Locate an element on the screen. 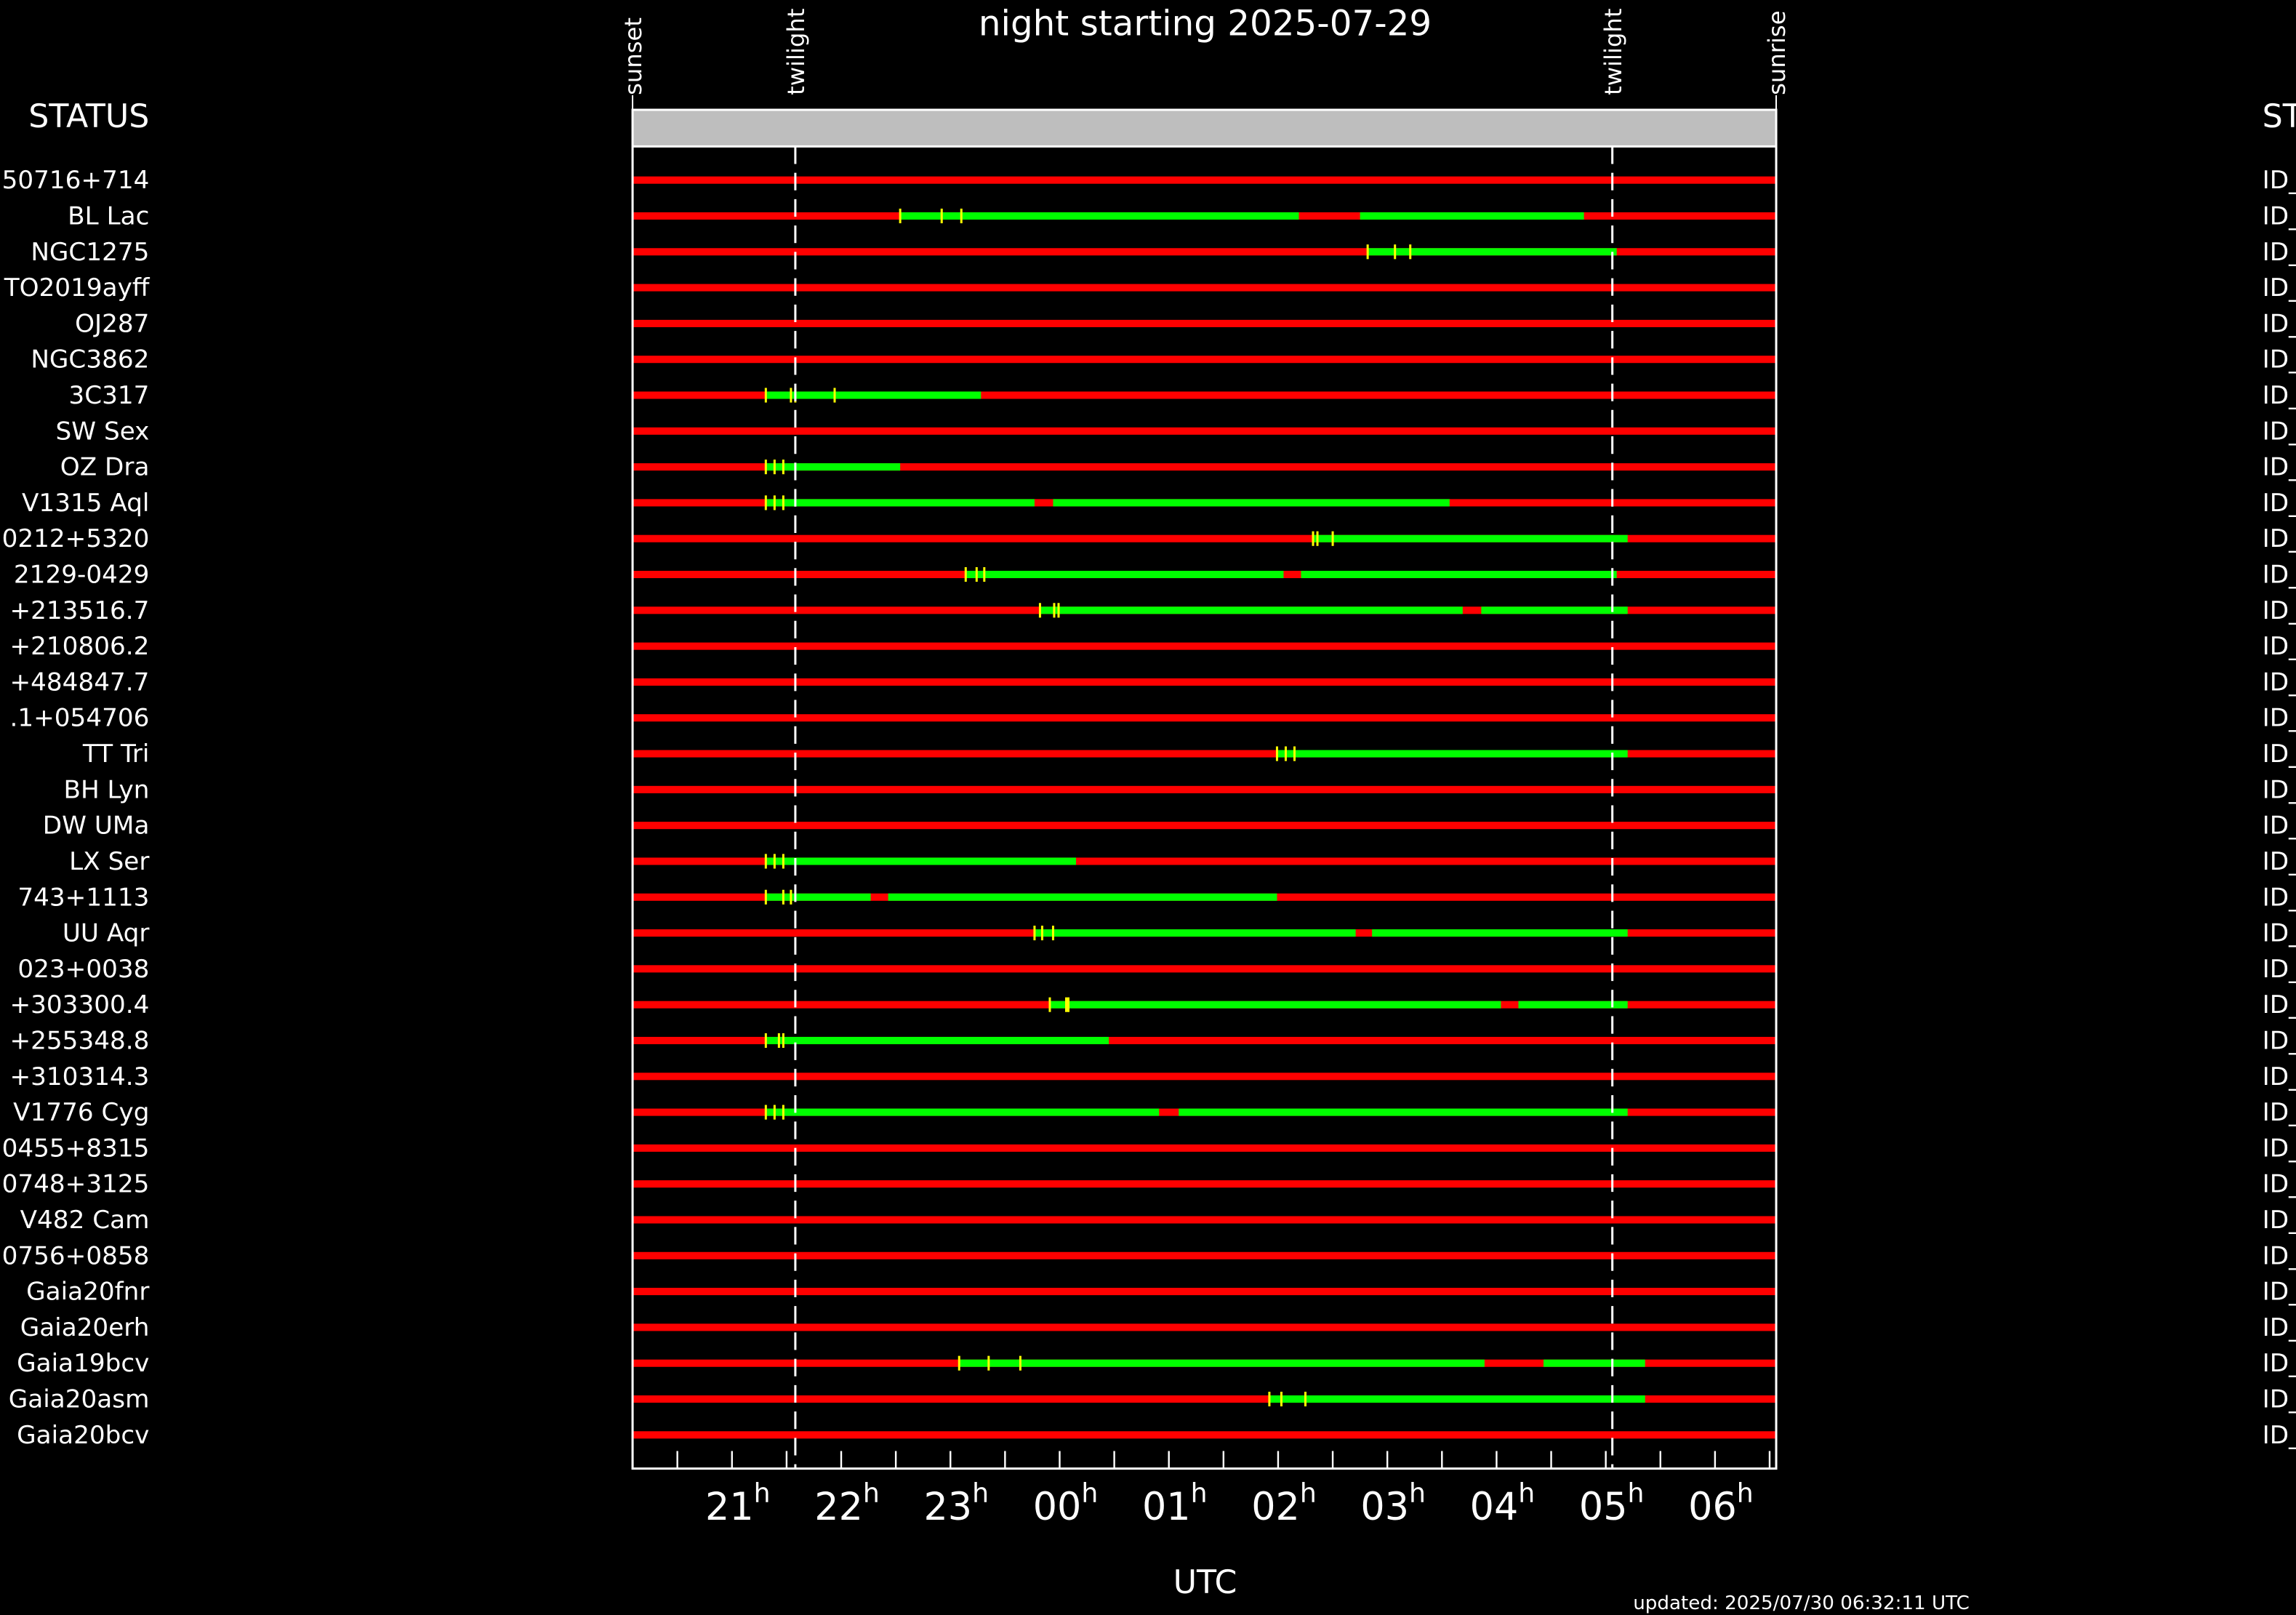 The width and height of the screenshot is (2296, 1615). target-name: Gaia20asm is located at coordinates (79, 1399).